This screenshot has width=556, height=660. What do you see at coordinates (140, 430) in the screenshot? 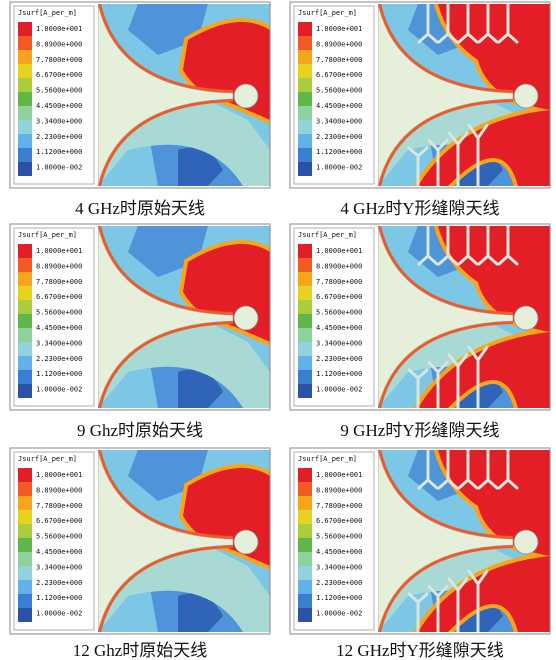
I see `caption: 9 Ghz时原始天线` at bounding box center [140, 430].